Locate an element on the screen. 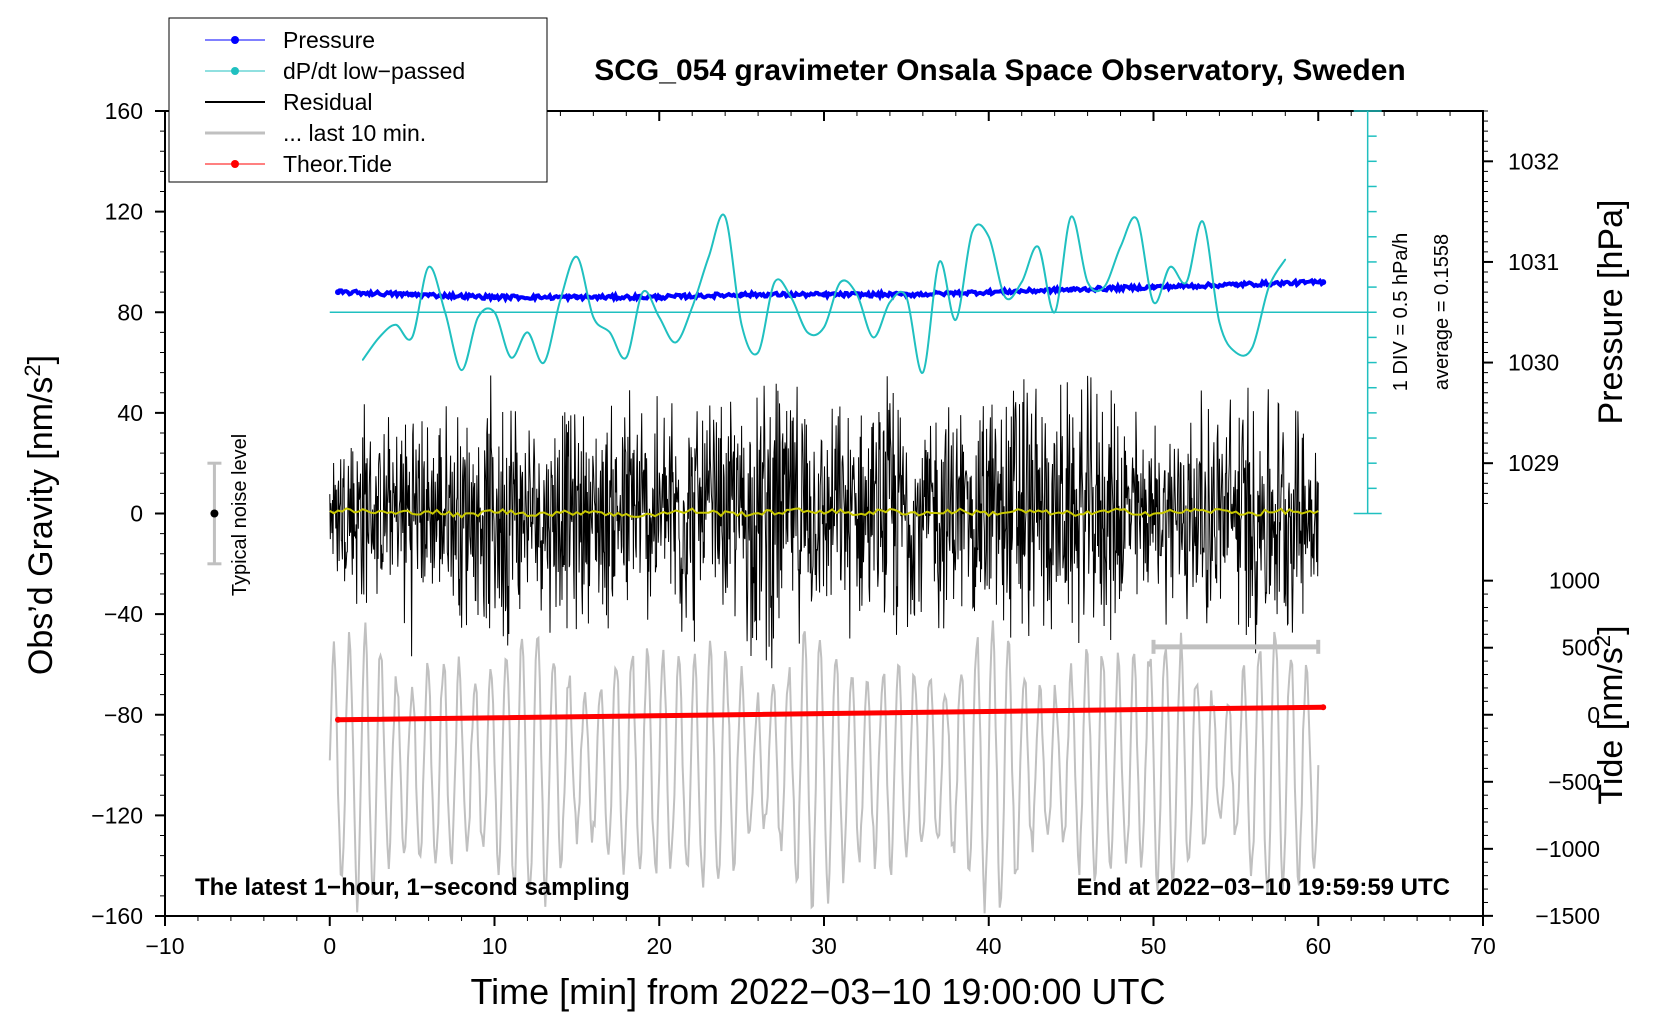 This screenshot has width=1660, height=1020. legend-item-residual: Residual is located at coordinates (289, 102).